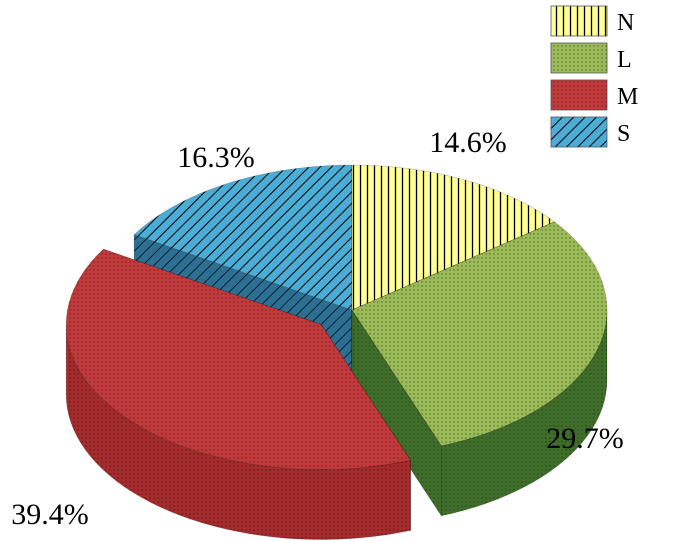 The image size is (700, 541). What do you see at coordinates (579, 95) in the screenshot?
I see `legend-swatch-m` at bounding box center [579, 95].